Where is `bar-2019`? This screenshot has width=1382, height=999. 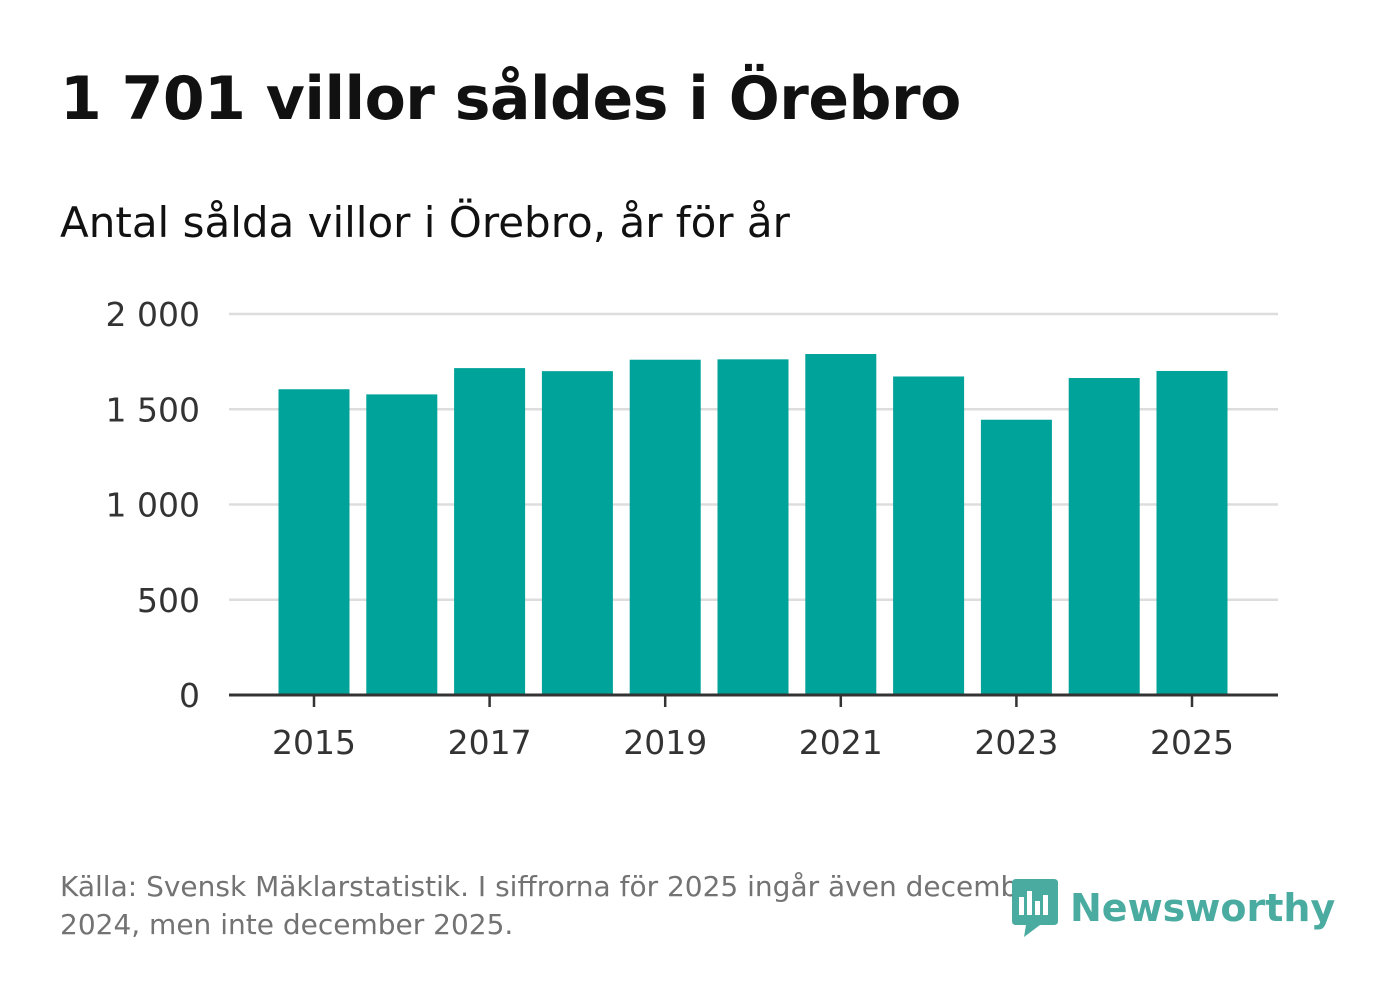 bar-2019 is located at coordinates (665, 527).